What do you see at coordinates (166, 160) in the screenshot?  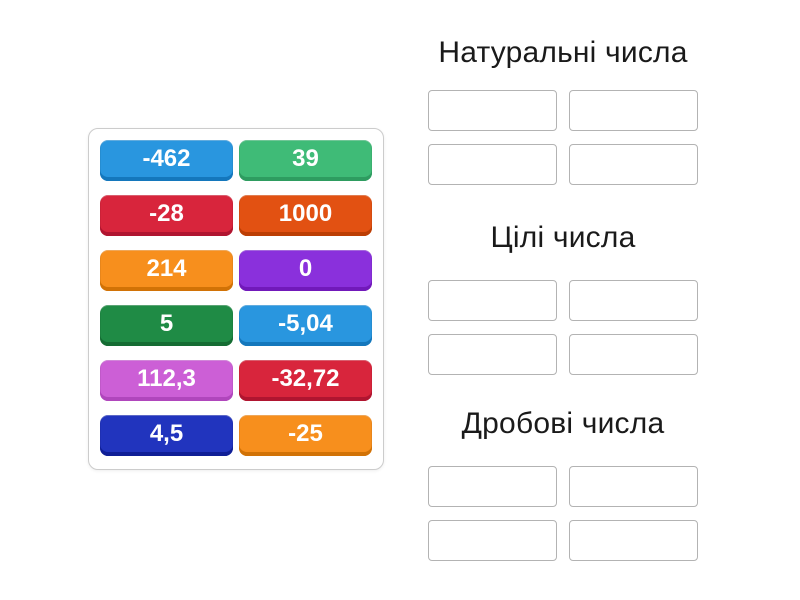 I see `number-tile: -462` at bounding box center [166, 160].